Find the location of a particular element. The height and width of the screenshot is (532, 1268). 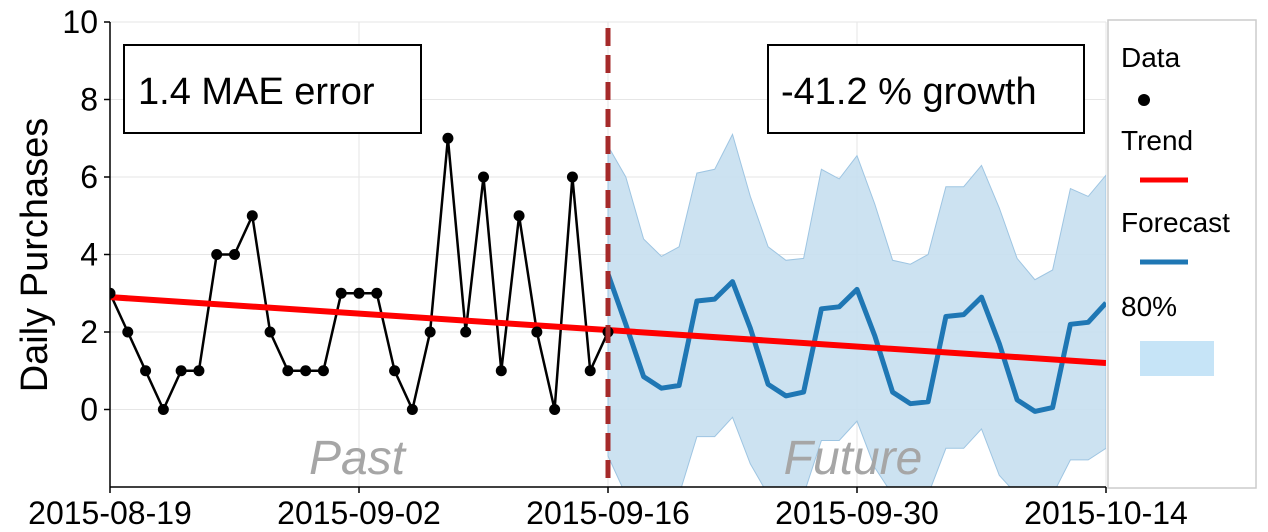

mae-box is located at coordinates (272, 89).